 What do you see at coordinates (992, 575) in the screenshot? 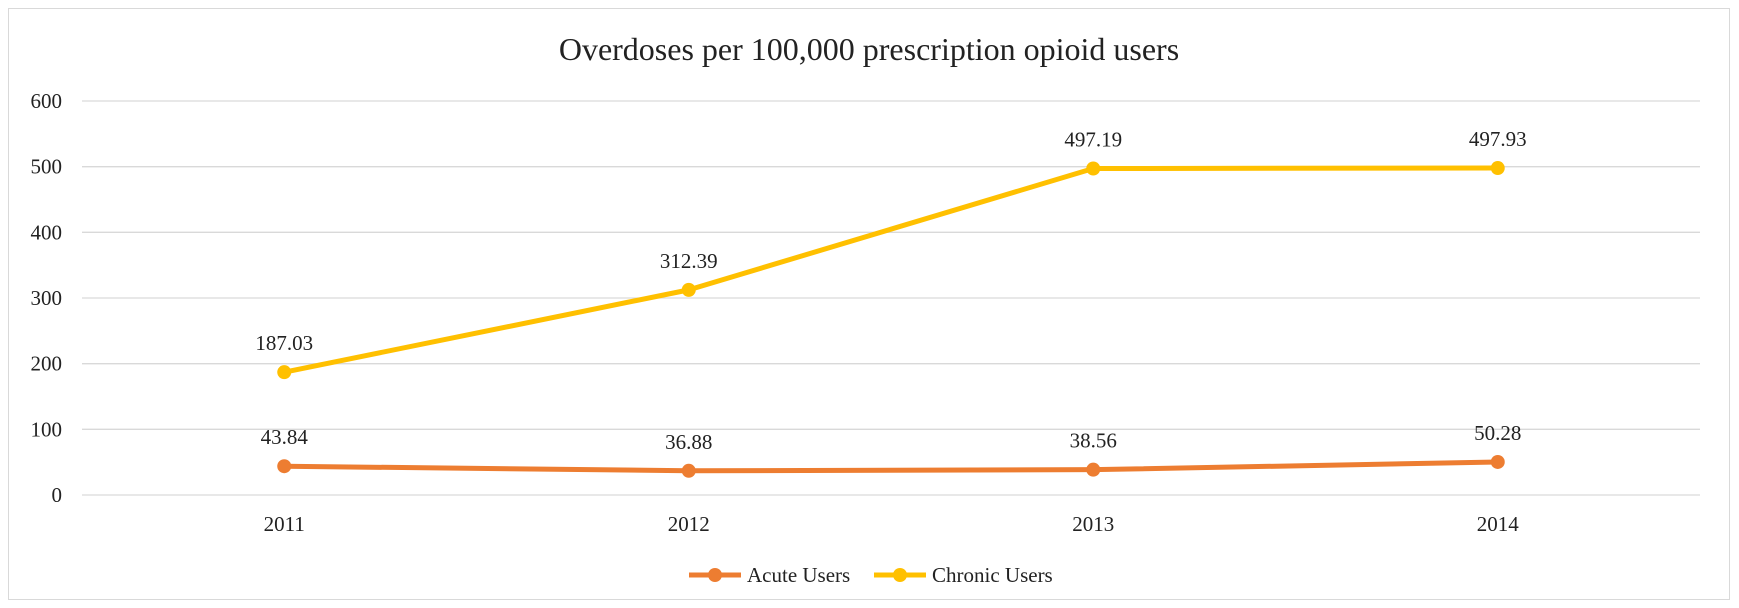
I see `legend-label: Chronic Users` at bounding box center [992, 575].